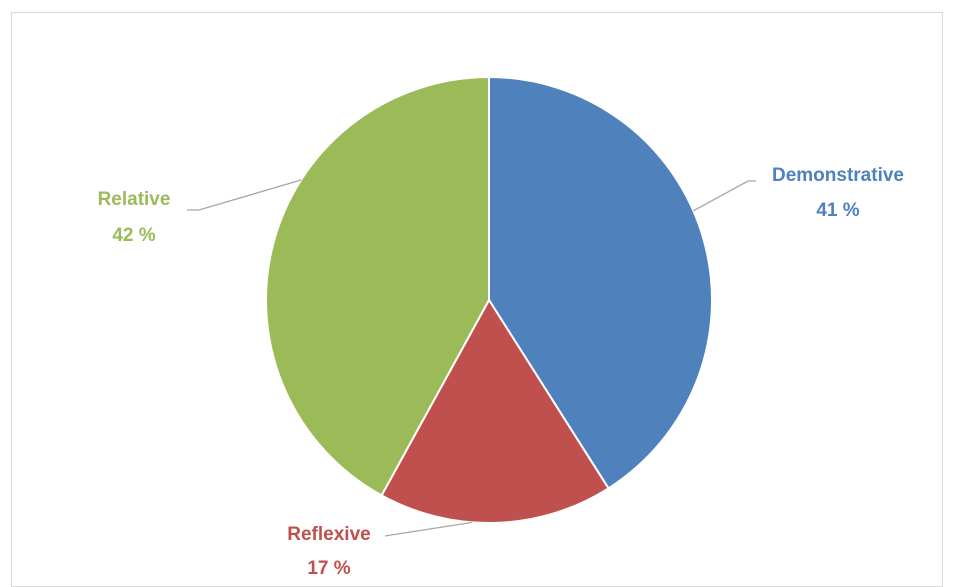  What do you see at coordinates (428, 529) in the screenshot?
I see `leader-line-reflexive` at bounding box center [428, 529].